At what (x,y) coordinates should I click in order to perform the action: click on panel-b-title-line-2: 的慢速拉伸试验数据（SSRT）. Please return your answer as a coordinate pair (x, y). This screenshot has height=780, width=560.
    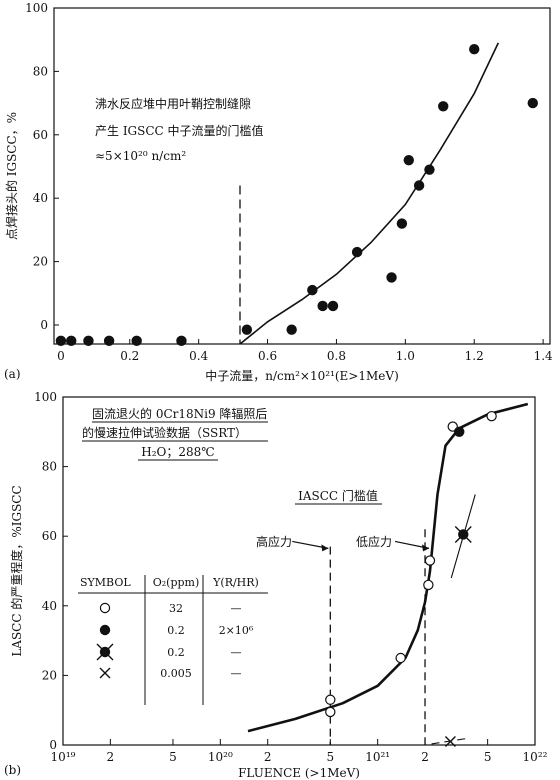
    Looking at the image, I should click on (164, 432).